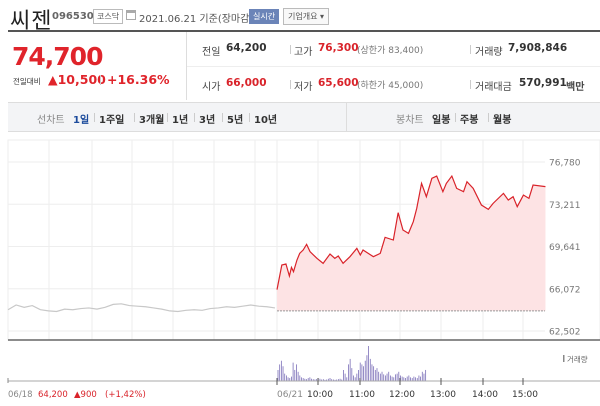  What do you see at coordinates (138, 79) in the screenshot?
I see `change-rate: +16.36%` at bounding box center [138, 79].